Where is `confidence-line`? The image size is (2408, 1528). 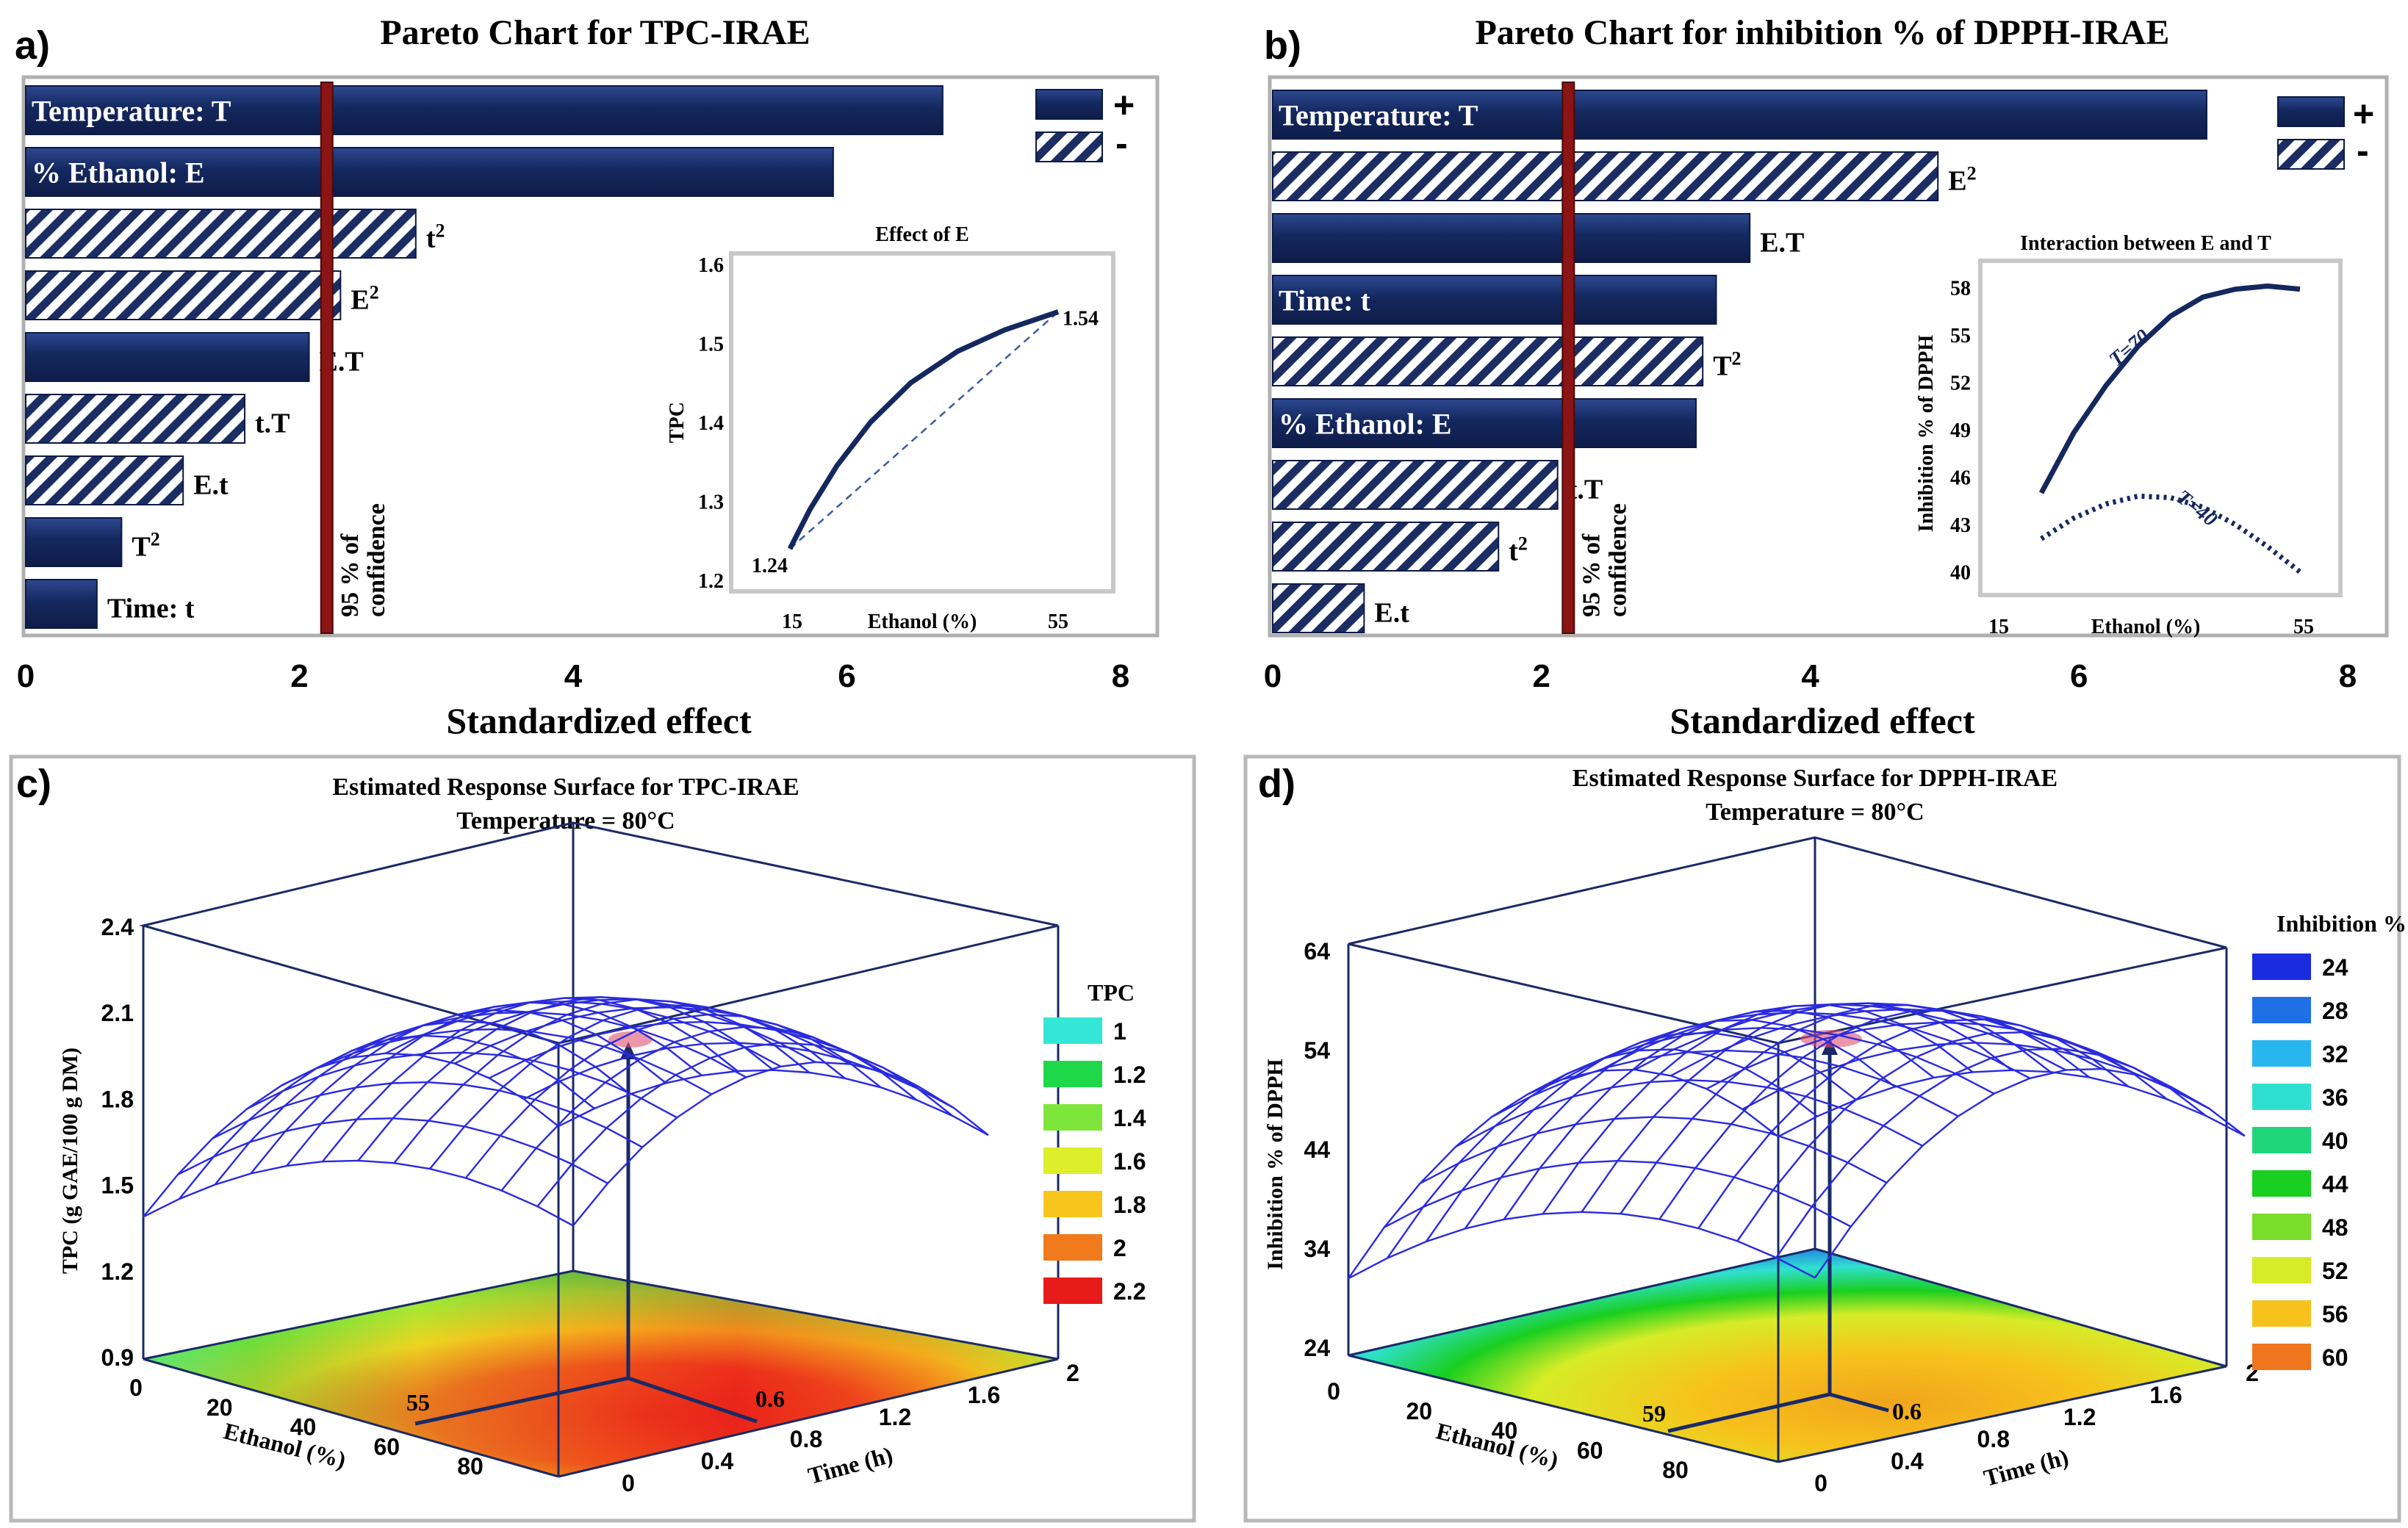 confidence-line is located at coordinates (327, 358).